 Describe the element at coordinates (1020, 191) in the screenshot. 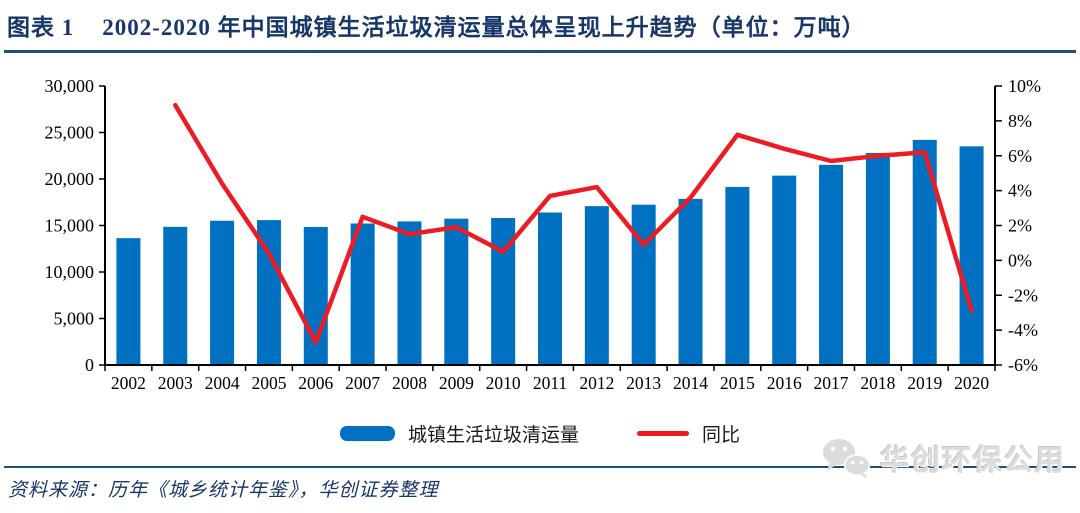

I see `right-axis-label: 4%` at that location.